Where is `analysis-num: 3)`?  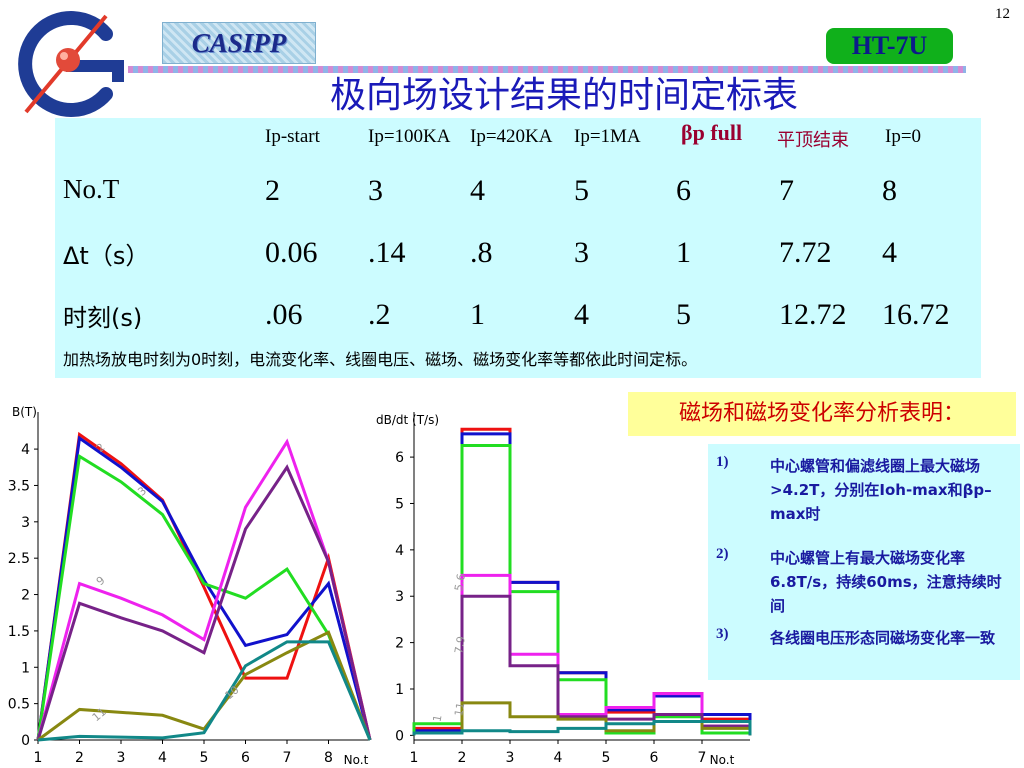
analysis-num: 3) is located at coordinates (722, 634).